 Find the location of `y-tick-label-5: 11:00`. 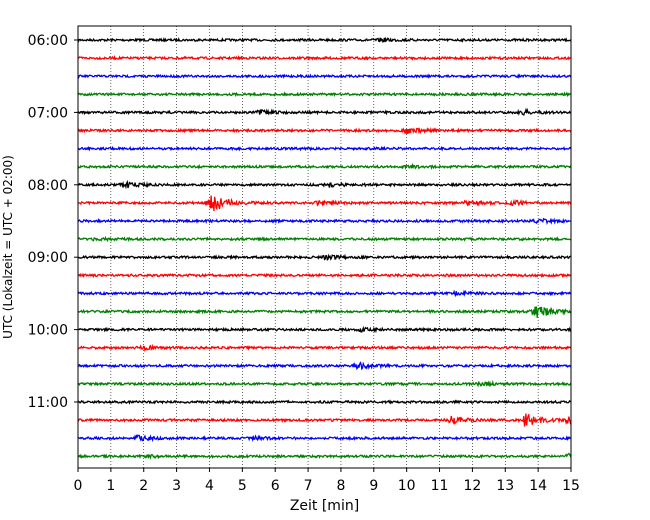

y-tick-label-5: 11:00 is located at coordinates (48, 403).